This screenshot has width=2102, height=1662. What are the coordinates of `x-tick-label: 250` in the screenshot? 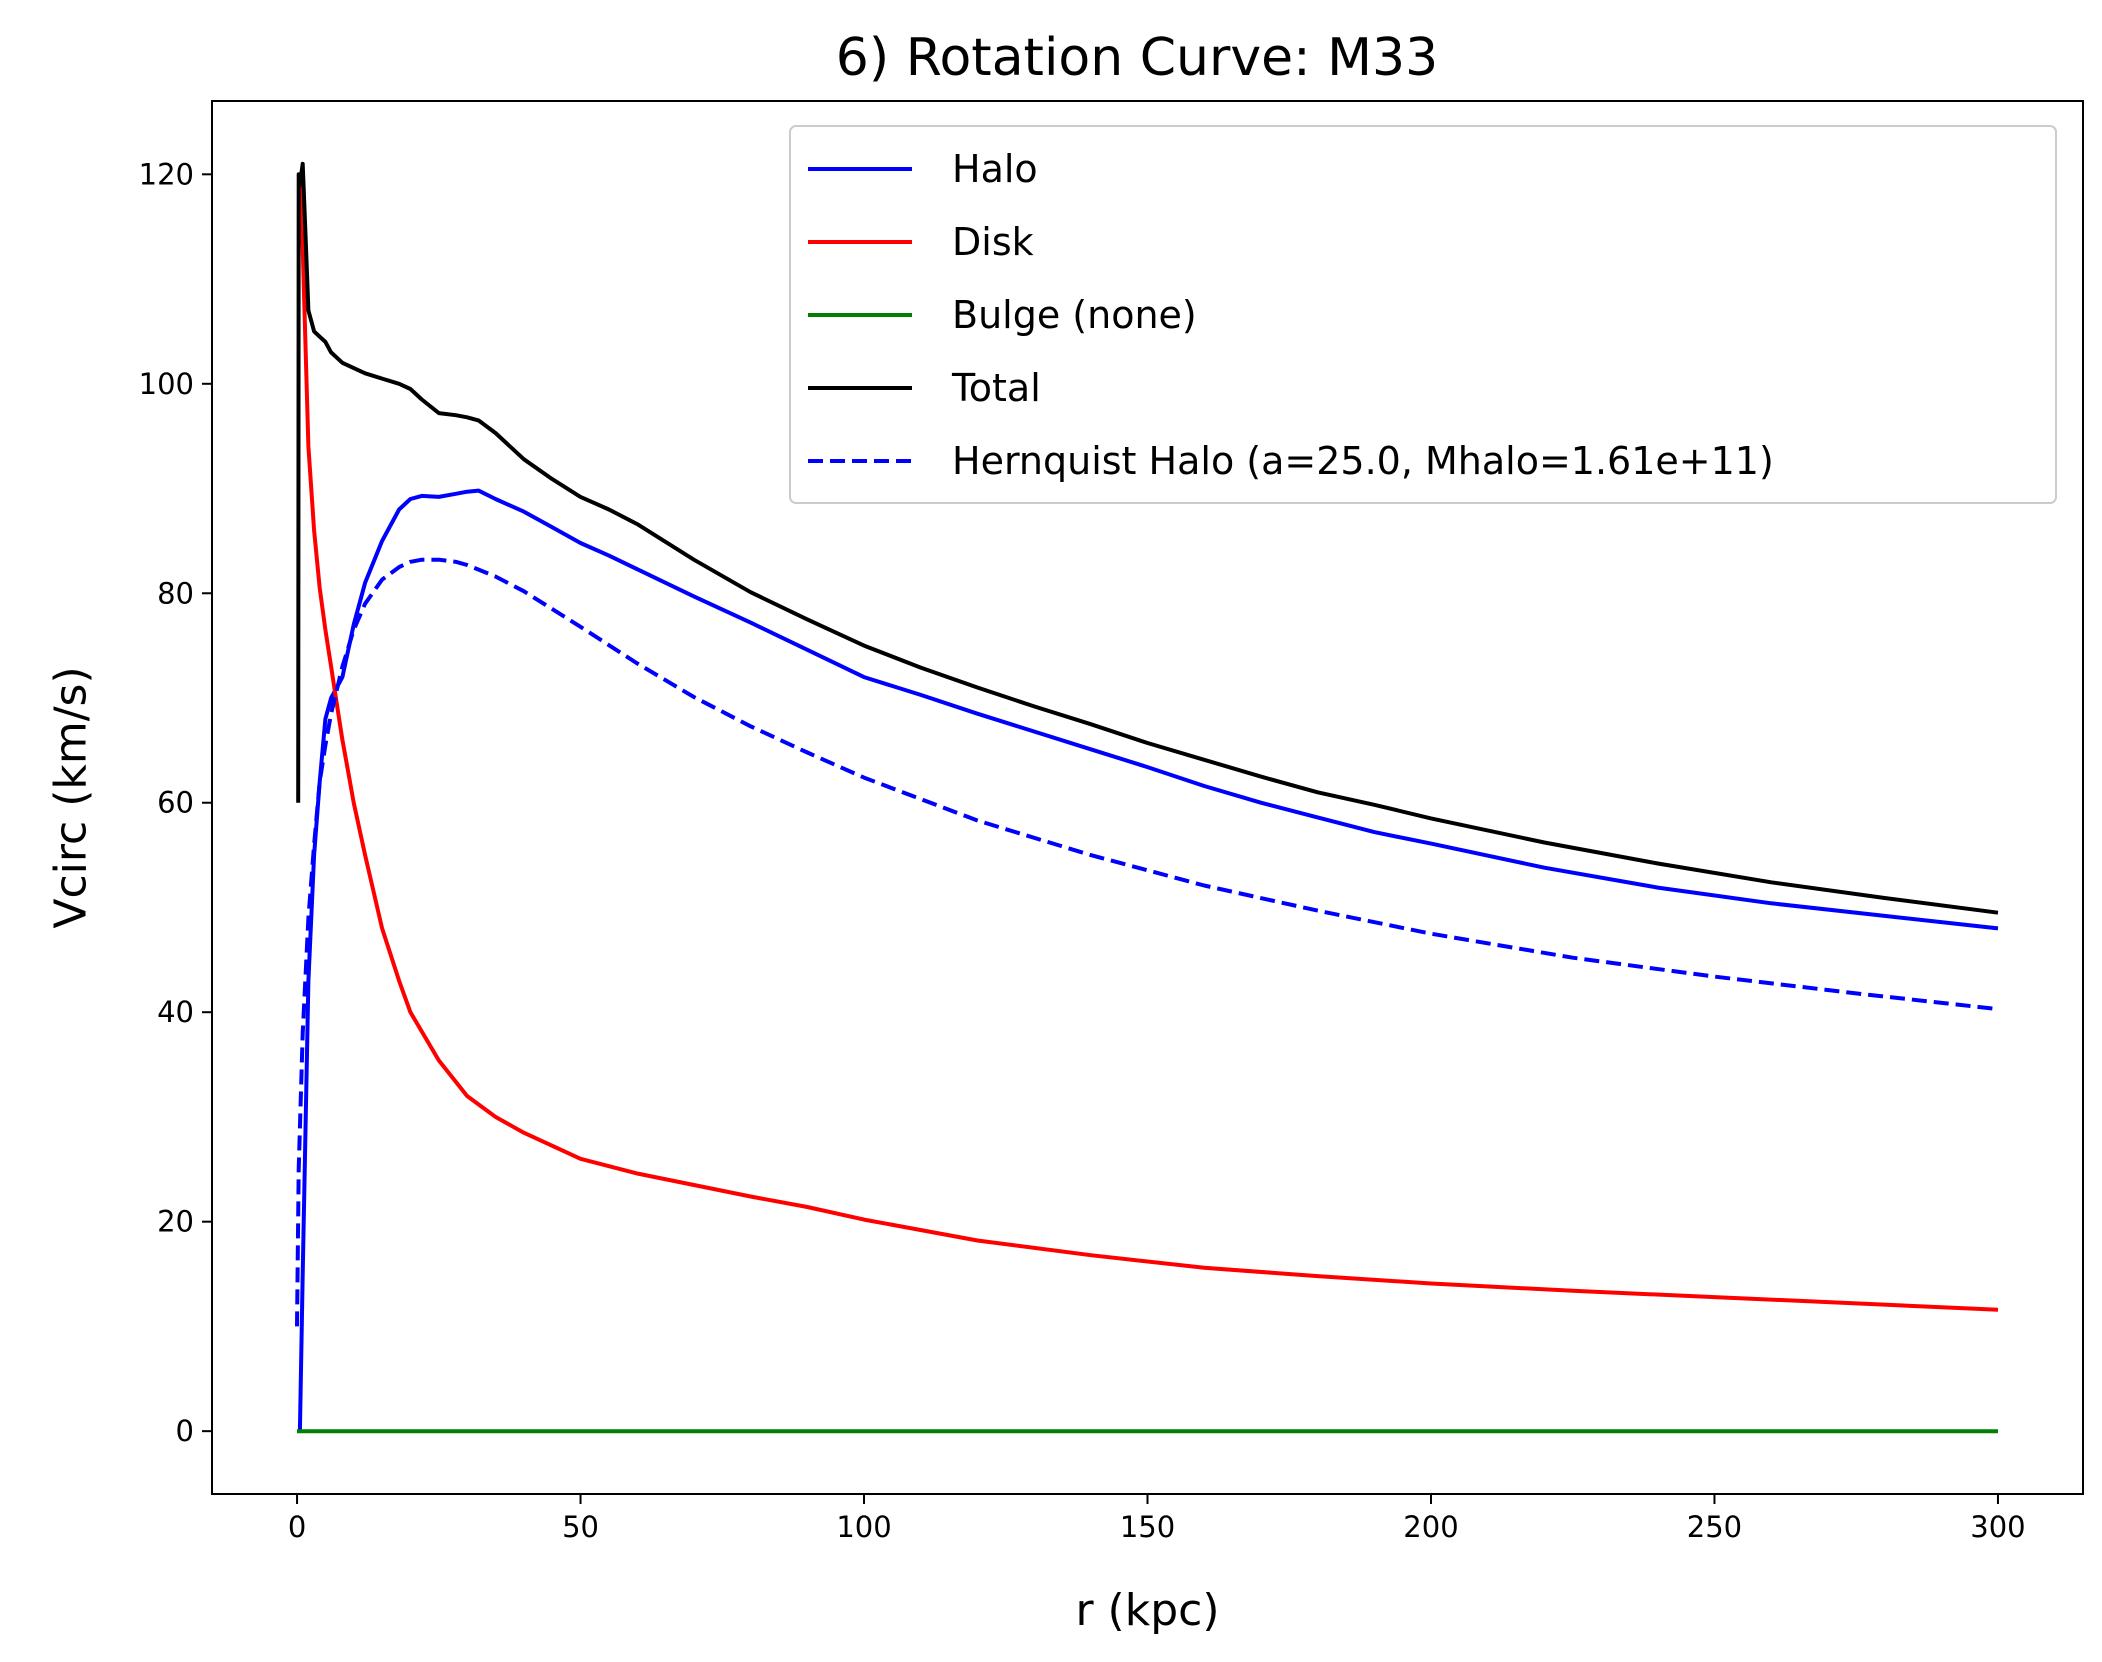 It's located at (1714, 1527).